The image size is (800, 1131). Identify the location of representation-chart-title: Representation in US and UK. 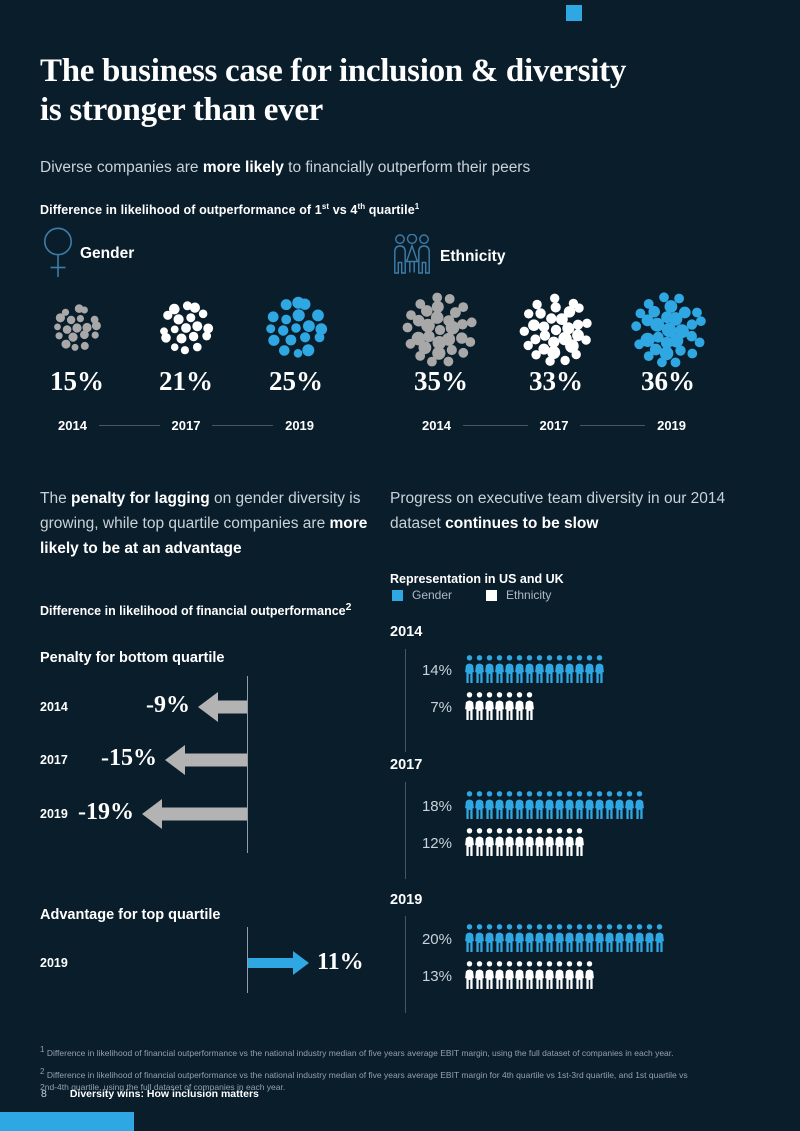
(477, 578).